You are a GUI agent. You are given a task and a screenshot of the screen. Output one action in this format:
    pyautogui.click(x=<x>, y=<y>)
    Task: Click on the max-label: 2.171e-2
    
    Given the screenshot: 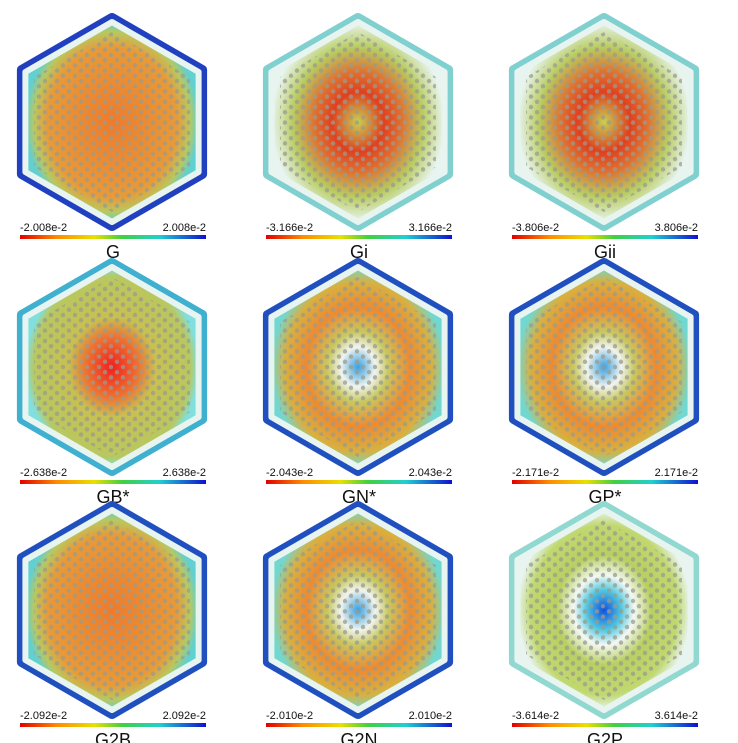 What is the action you would take?
    pyautogui.click(x=676, y=473)
    